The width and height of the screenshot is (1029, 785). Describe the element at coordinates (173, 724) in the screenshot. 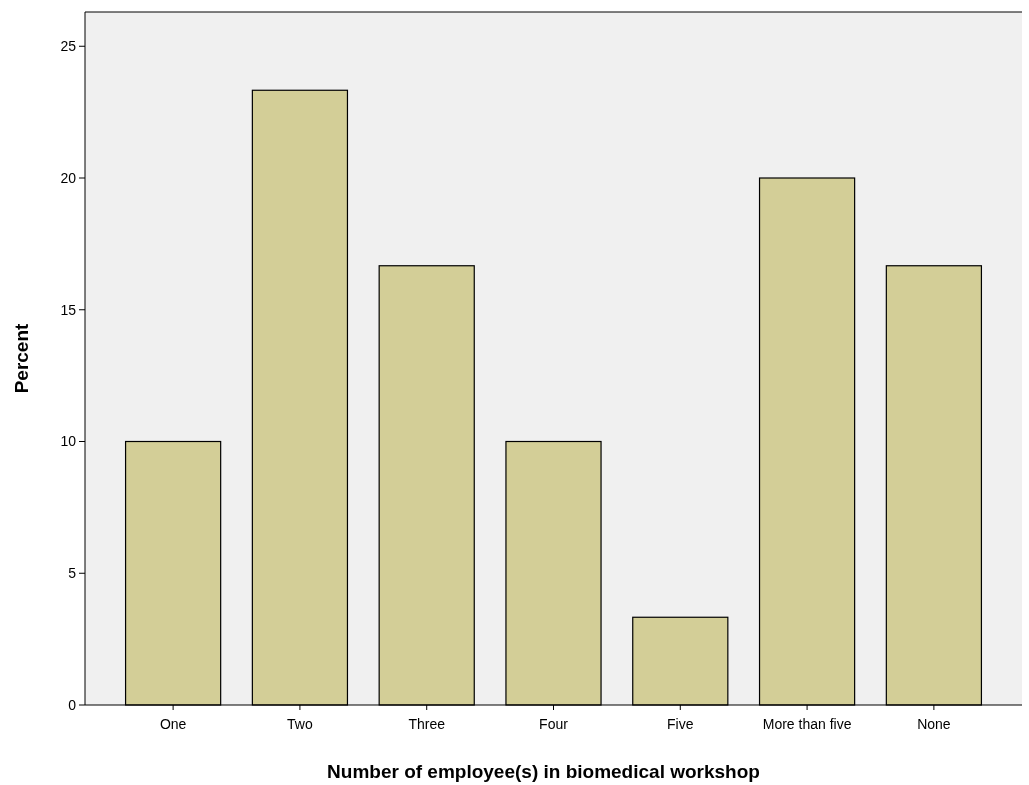

I see `x-tick-label: One` at that location.